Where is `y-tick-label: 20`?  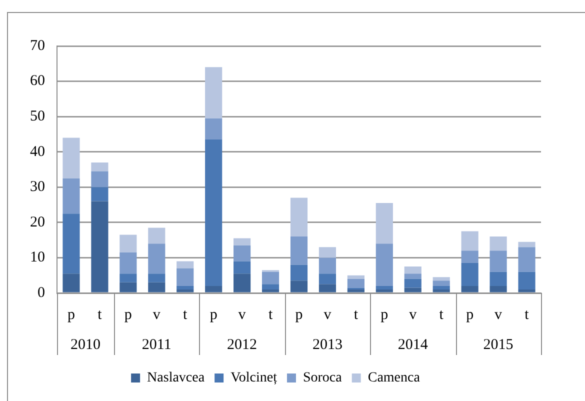 y-tick-label: 20 is located at coordinates (37, 222).